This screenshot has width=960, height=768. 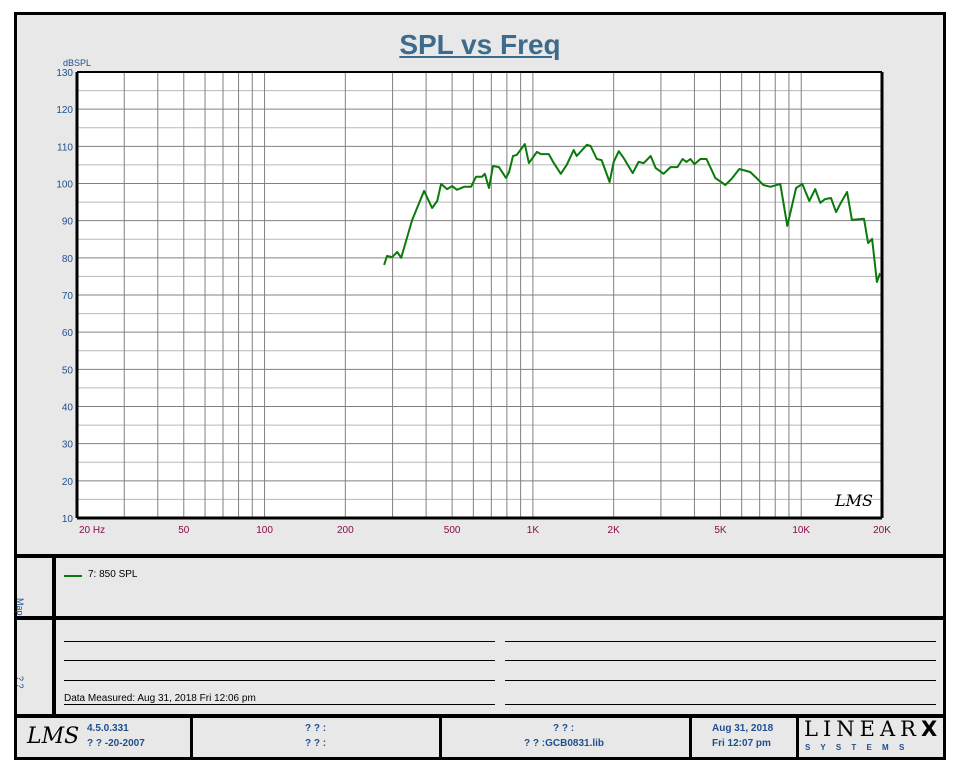 I want to click on series-line-spl, so click(x=632, y=213).